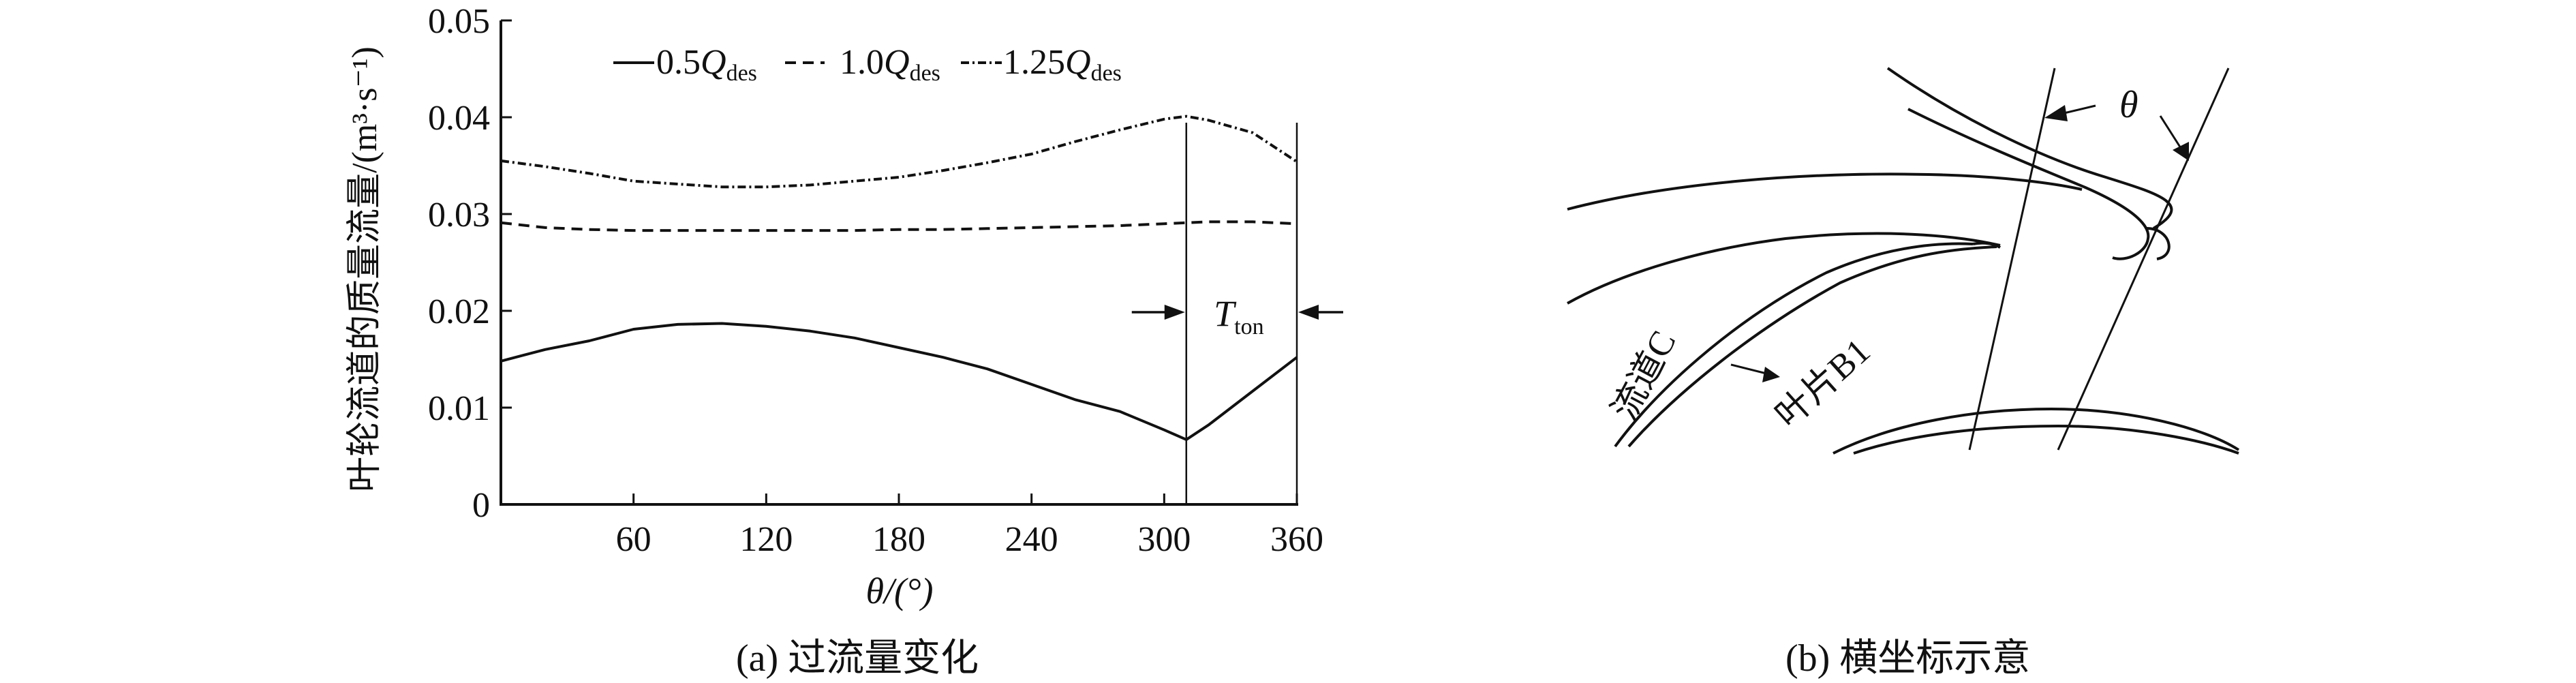 The width and height of the screenshot is (2576, 683). Describe the element at coordinates (678, 63) in the screenshot. I see `legend-prefix-1: 0.5` at that location.